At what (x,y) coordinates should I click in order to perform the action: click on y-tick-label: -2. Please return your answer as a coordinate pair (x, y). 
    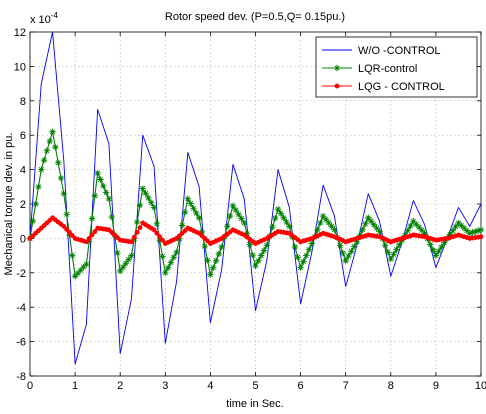
    Looking at the image, I should click on (21, 274).